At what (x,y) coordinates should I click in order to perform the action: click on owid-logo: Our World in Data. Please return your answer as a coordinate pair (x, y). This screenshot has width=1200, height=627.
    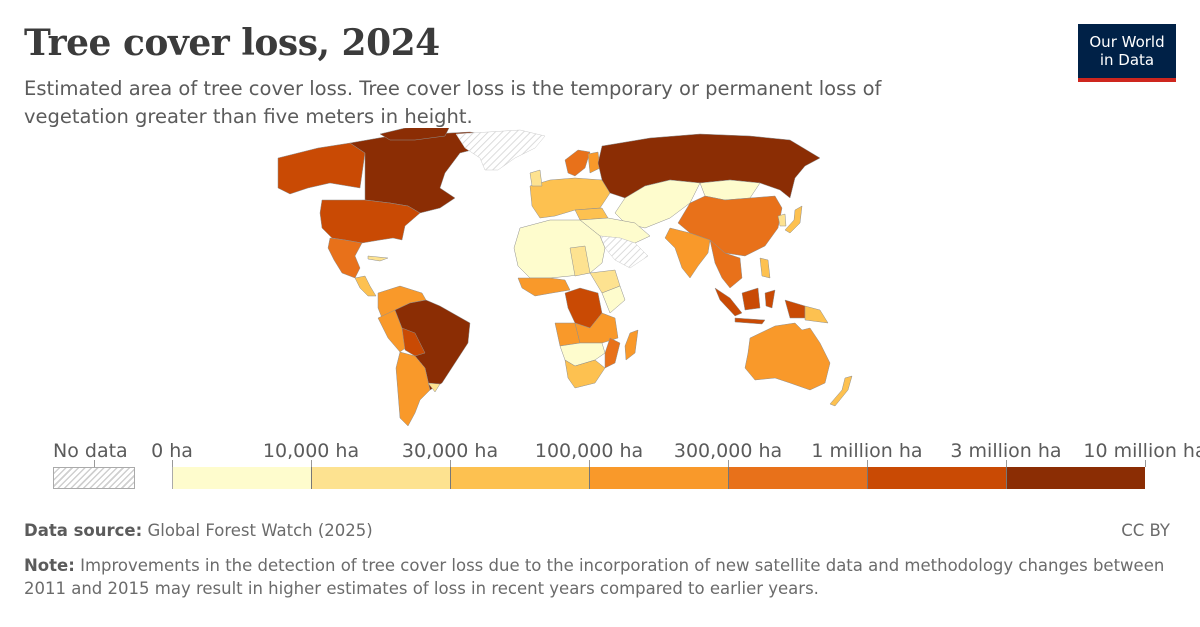
    Looking at the image, I should click on (1127, 53).